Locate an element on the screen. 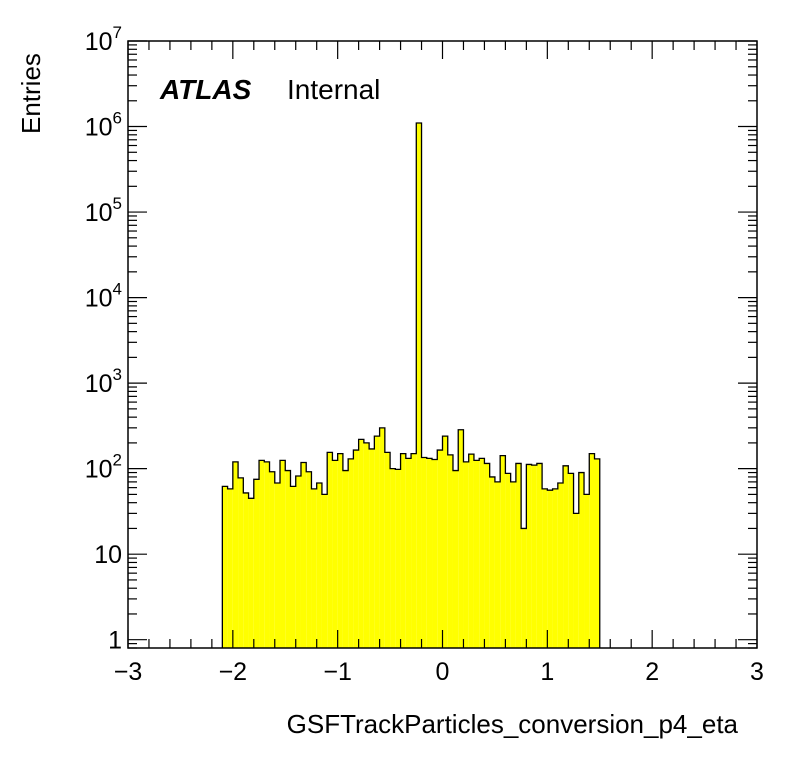  atlas-label: ATLAS is located at coordinates (205, 89).